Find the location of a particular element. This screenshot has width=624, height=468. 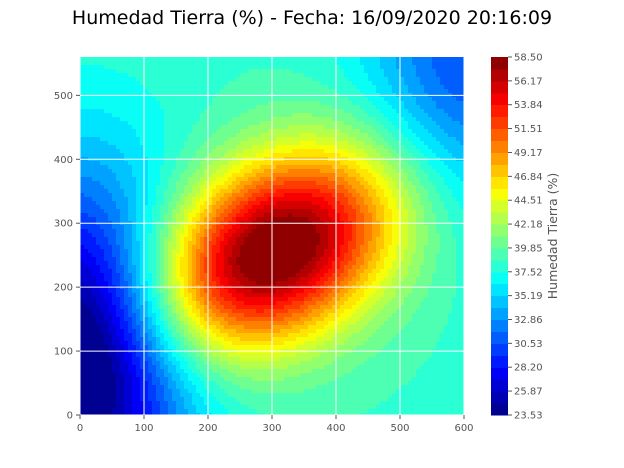

x-tick-label: 400 is located at coordinates (335, 428).